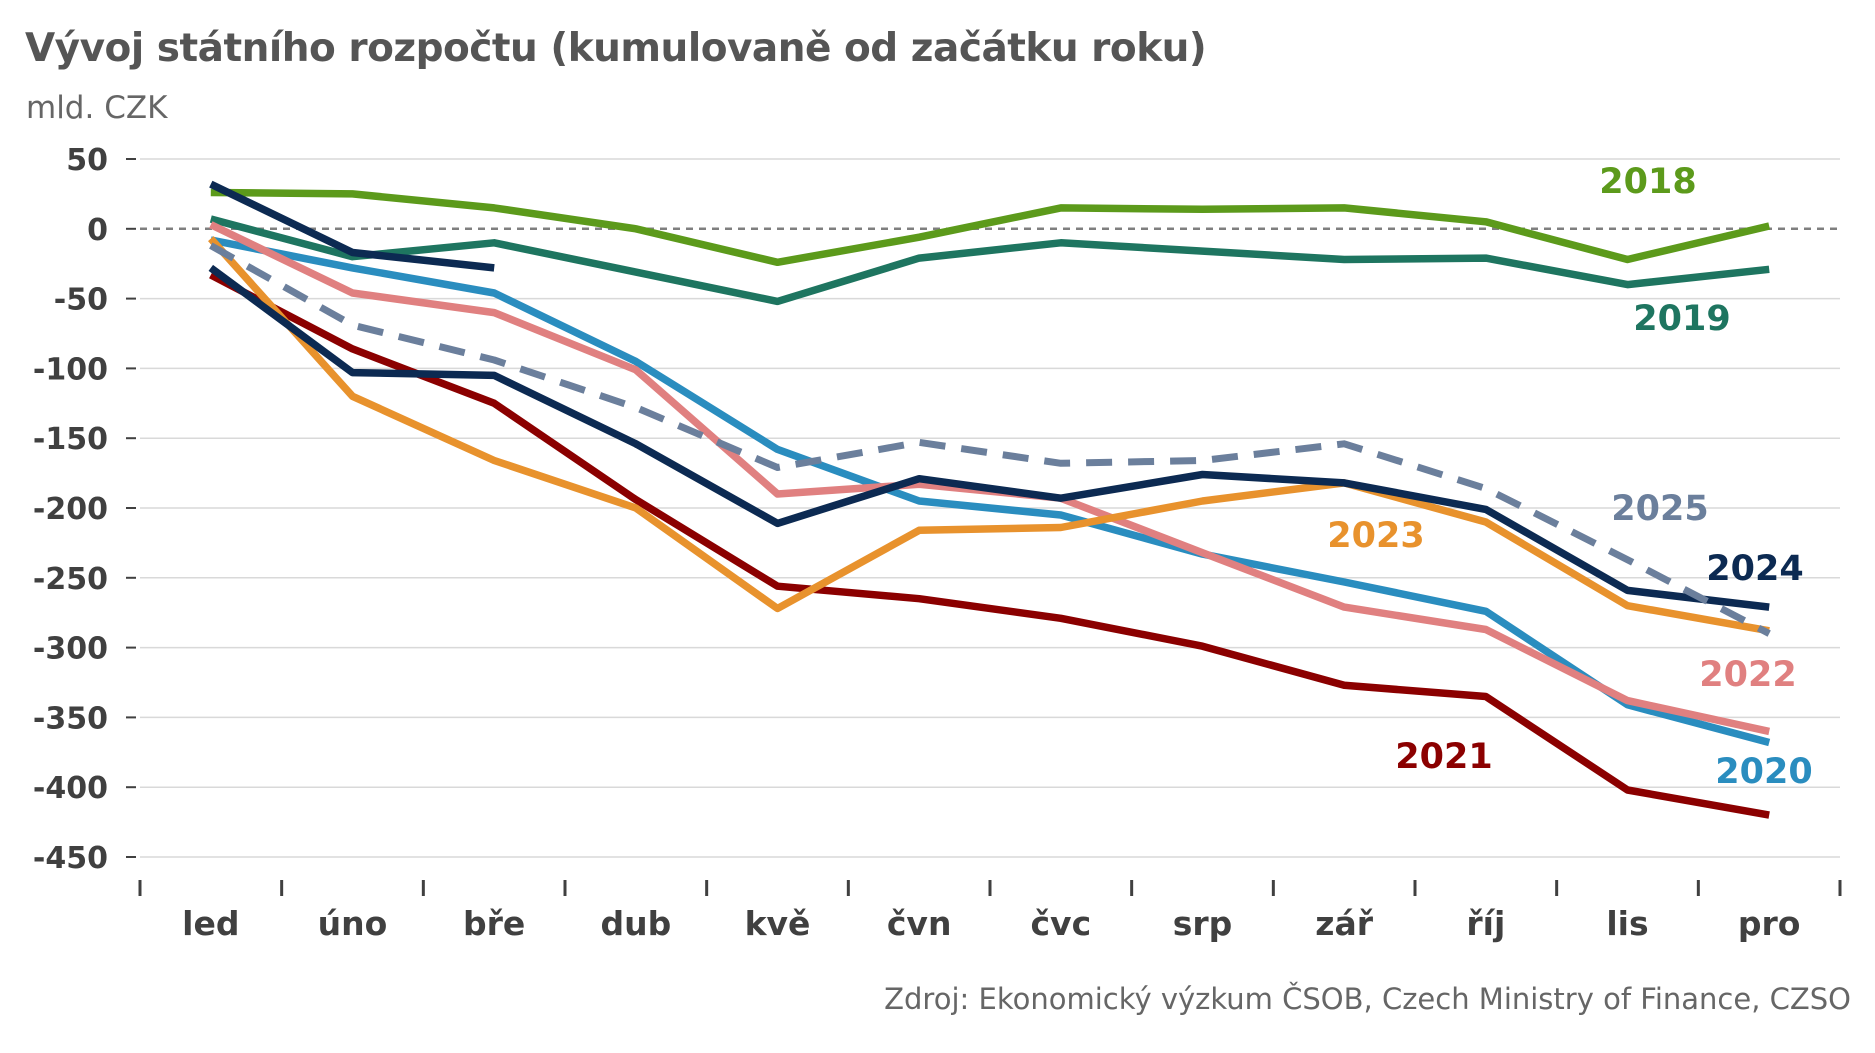 The image size is (1875, 1053). I want to click on y-tick-label: -200, so click(70, 509).